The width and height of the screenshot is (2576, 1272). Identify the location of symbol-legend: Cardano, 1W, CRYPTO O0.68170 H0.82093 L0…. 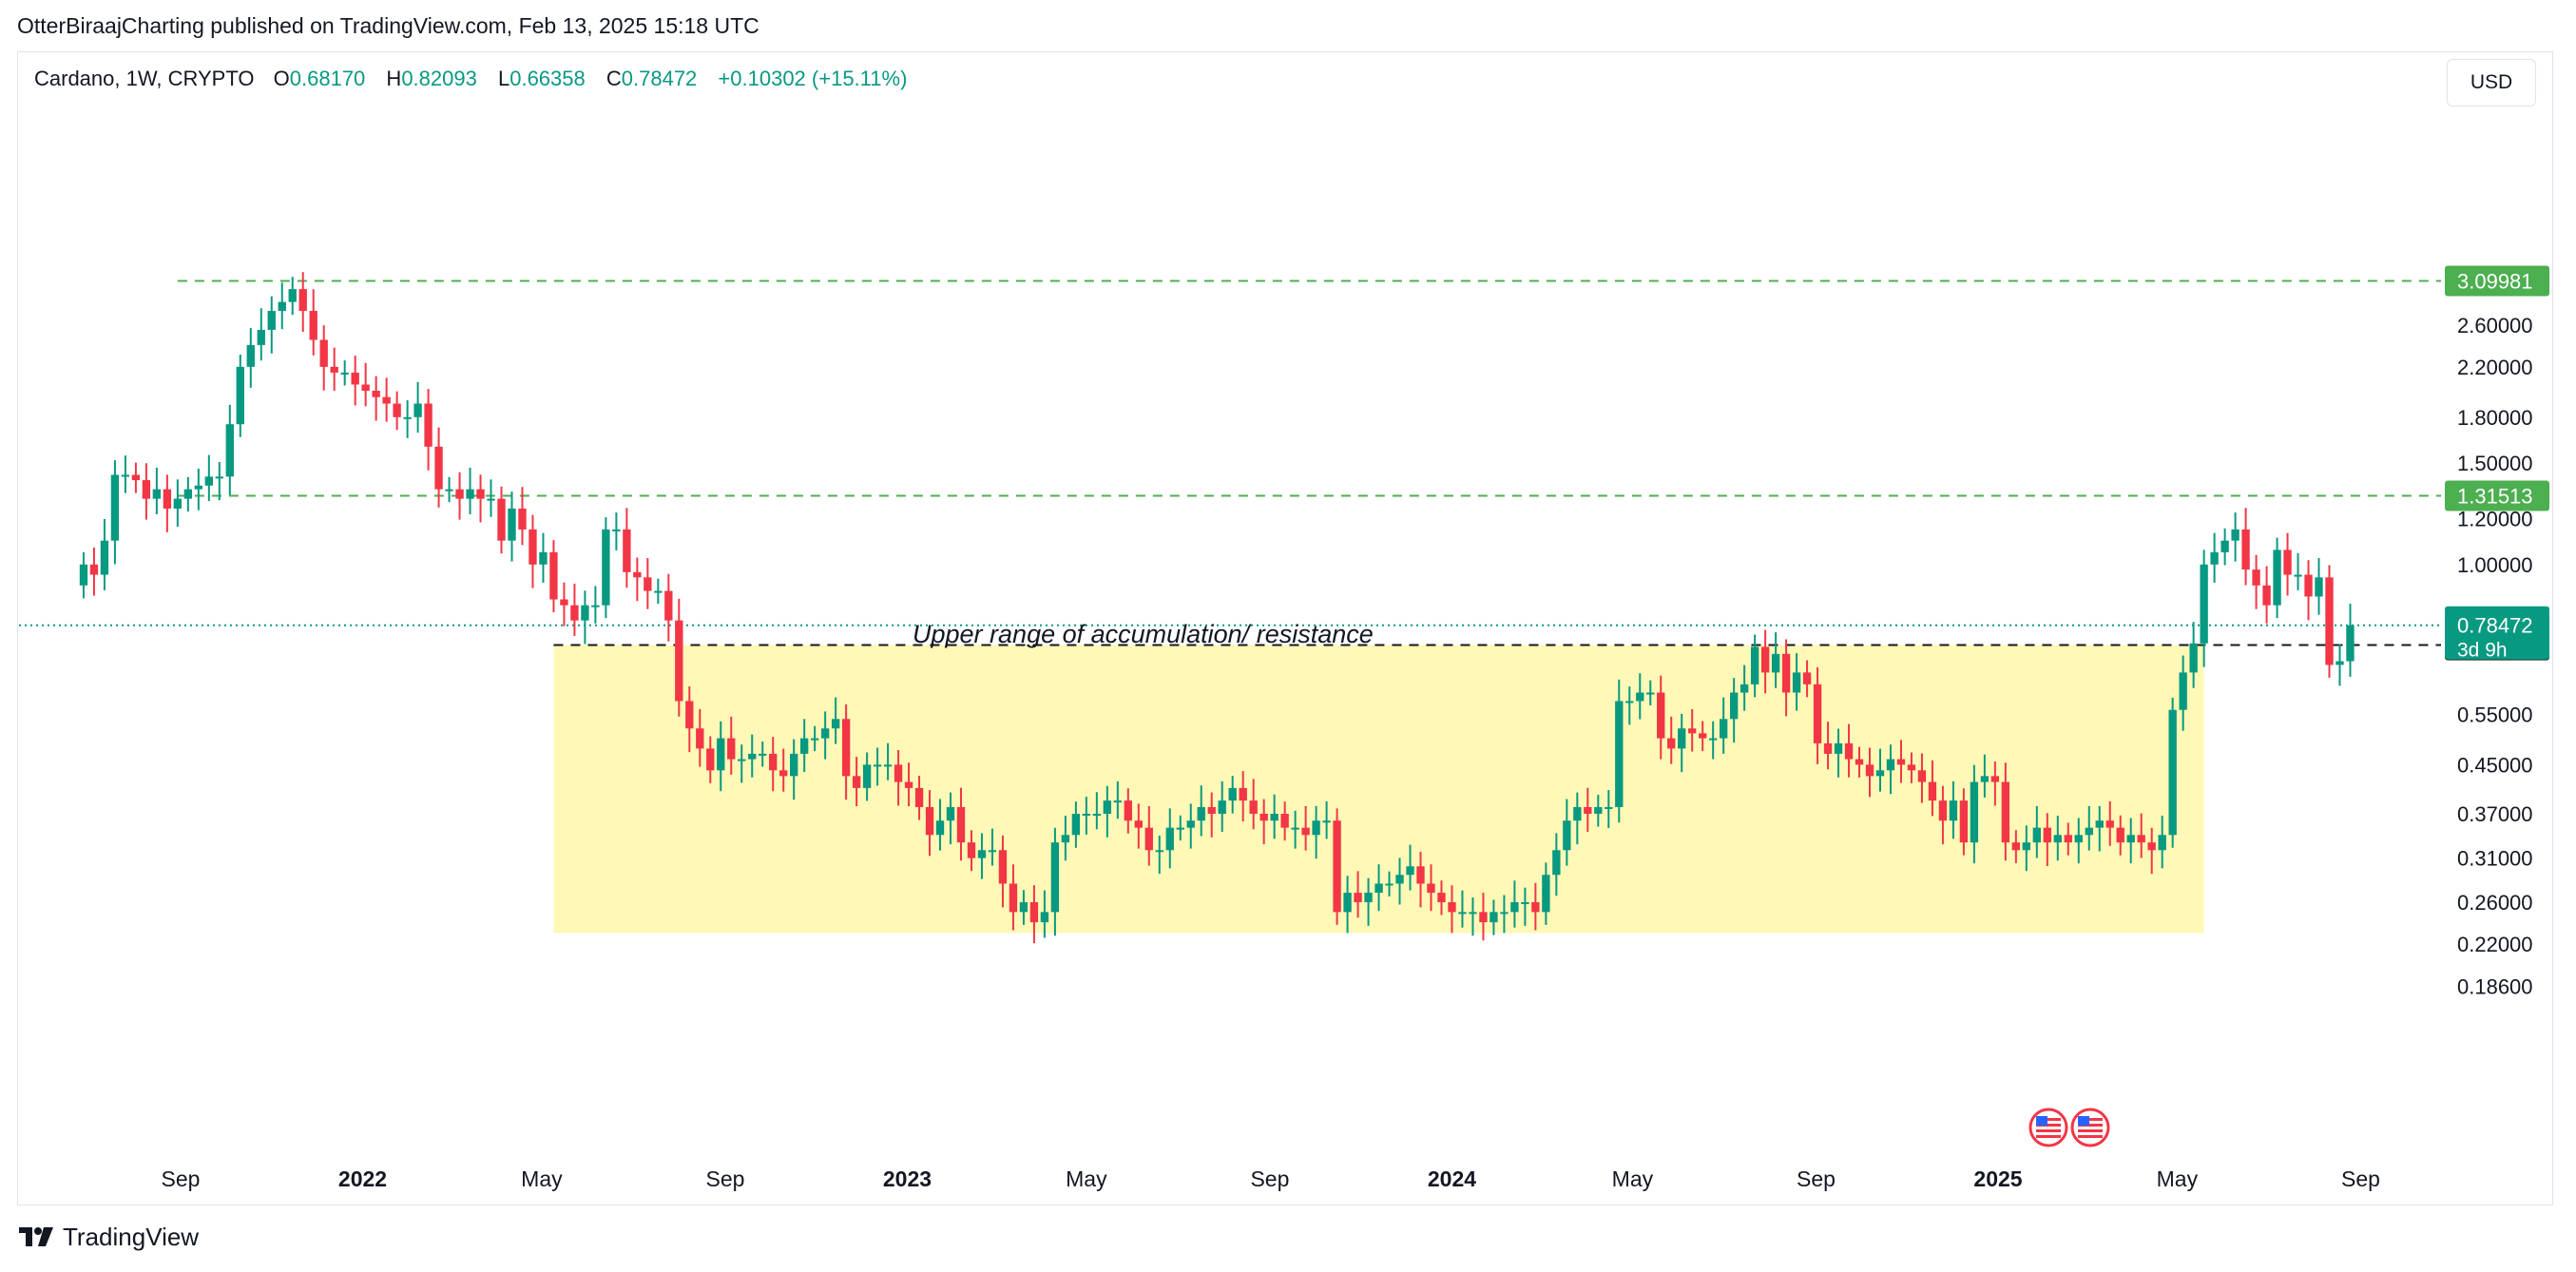
(478, 79).